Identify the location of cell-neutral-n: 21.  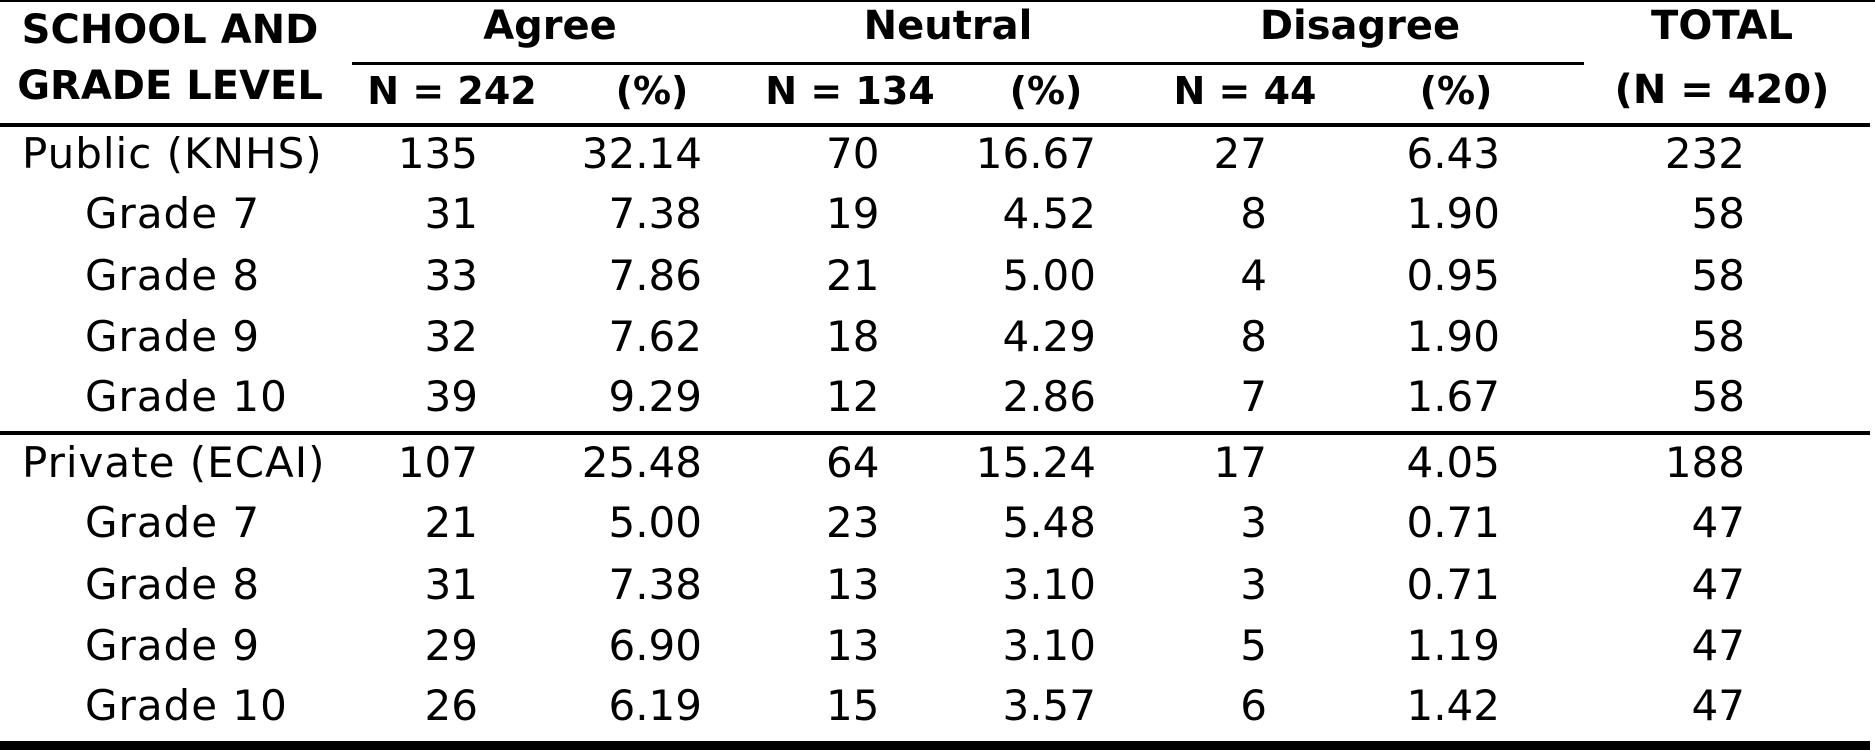
(853, 275).